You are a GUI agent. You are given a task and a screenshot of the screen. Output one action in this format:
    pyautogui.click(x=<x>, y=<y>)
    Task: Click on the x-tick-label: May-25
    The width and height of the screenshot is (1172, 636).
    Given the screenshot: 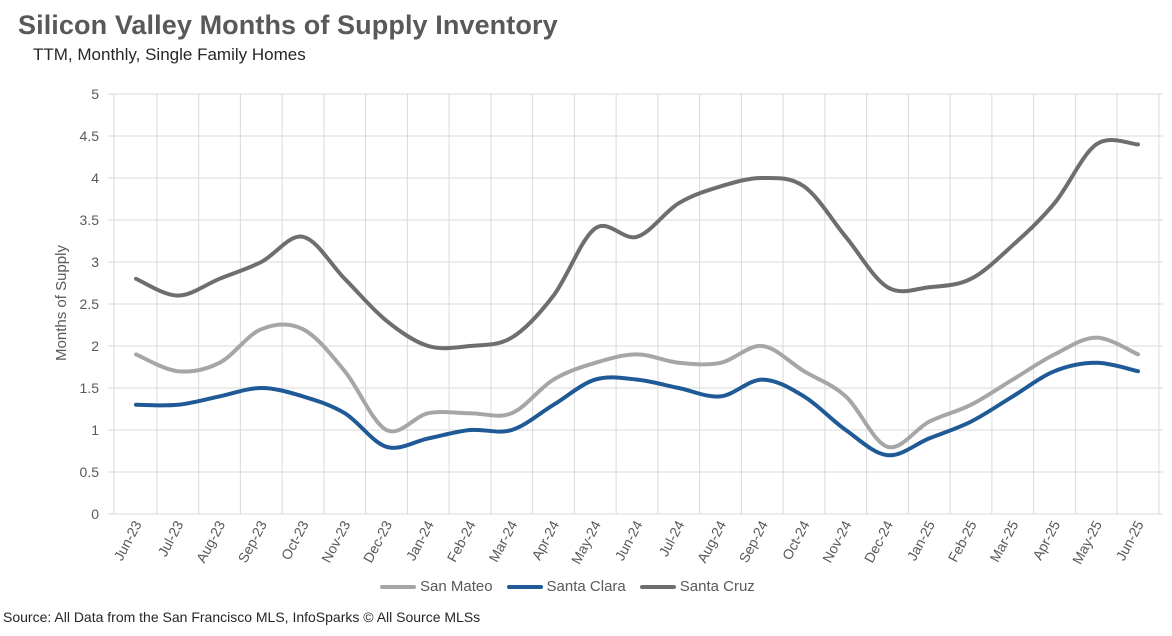 What is the action you would take?
    pyautogui.click(x=1087, y=542)
    